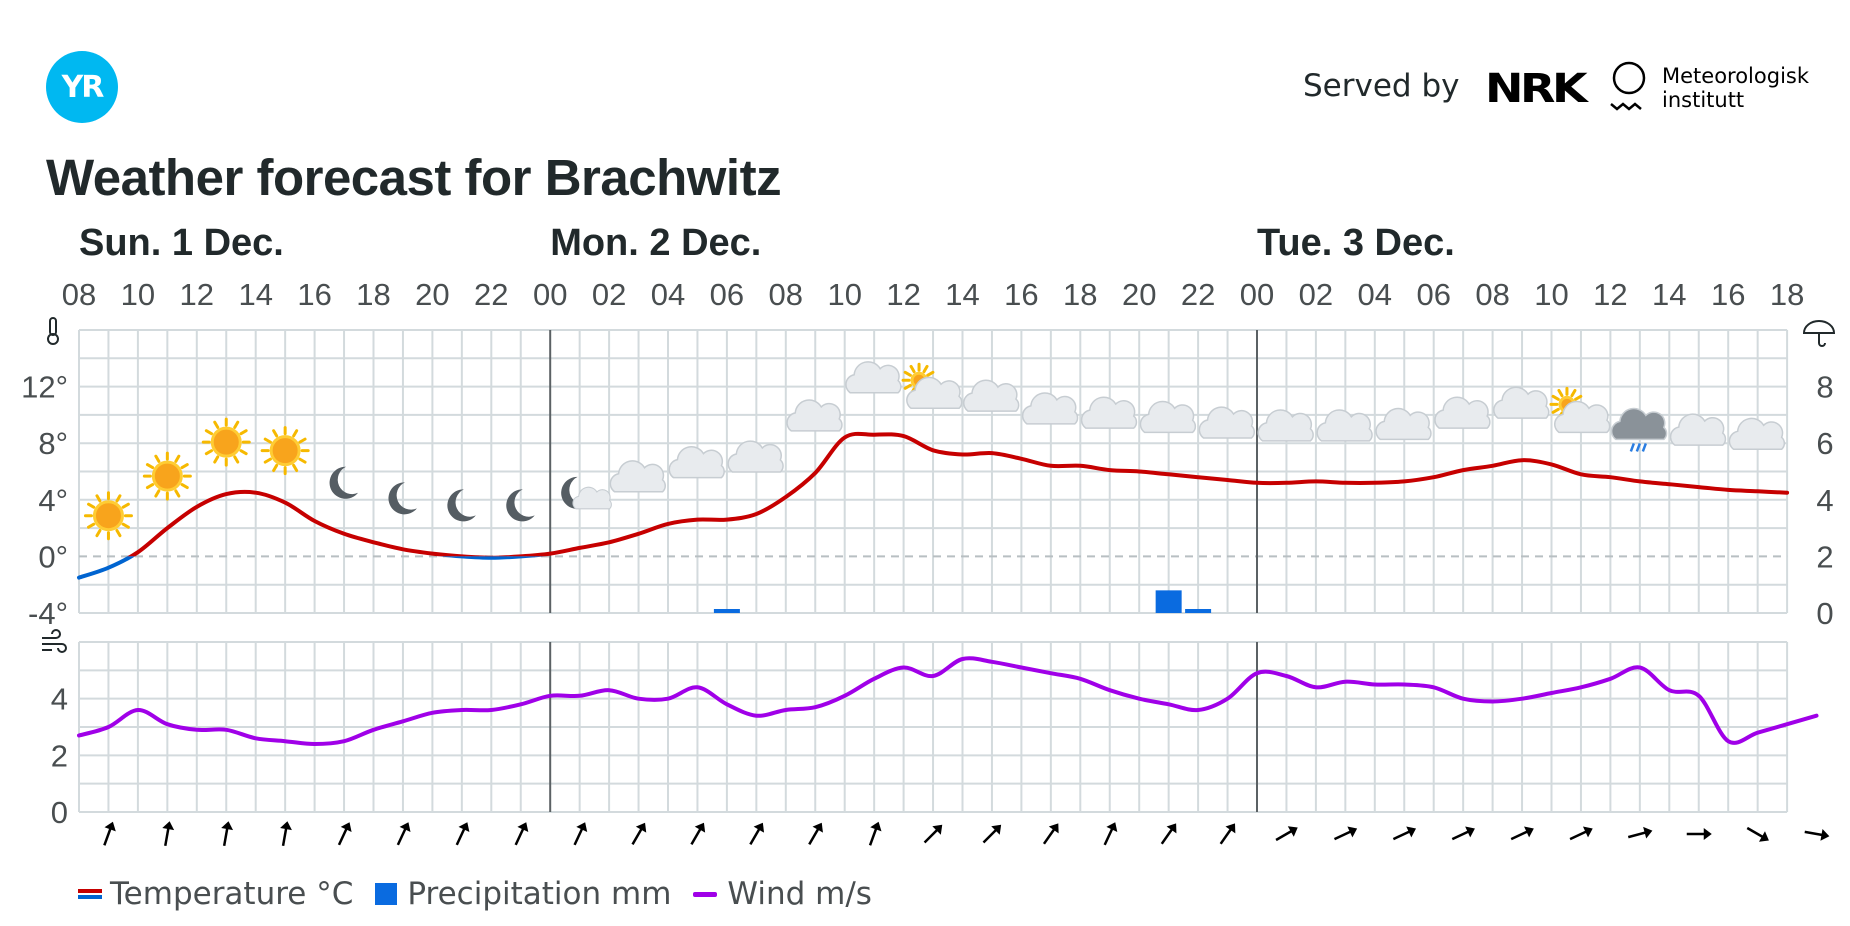  What do you see at coordinates (1735, 88) in the screenshot?
I see `met-logo-text: Meteorologisk institutt` at bounding box center [1735, 88].